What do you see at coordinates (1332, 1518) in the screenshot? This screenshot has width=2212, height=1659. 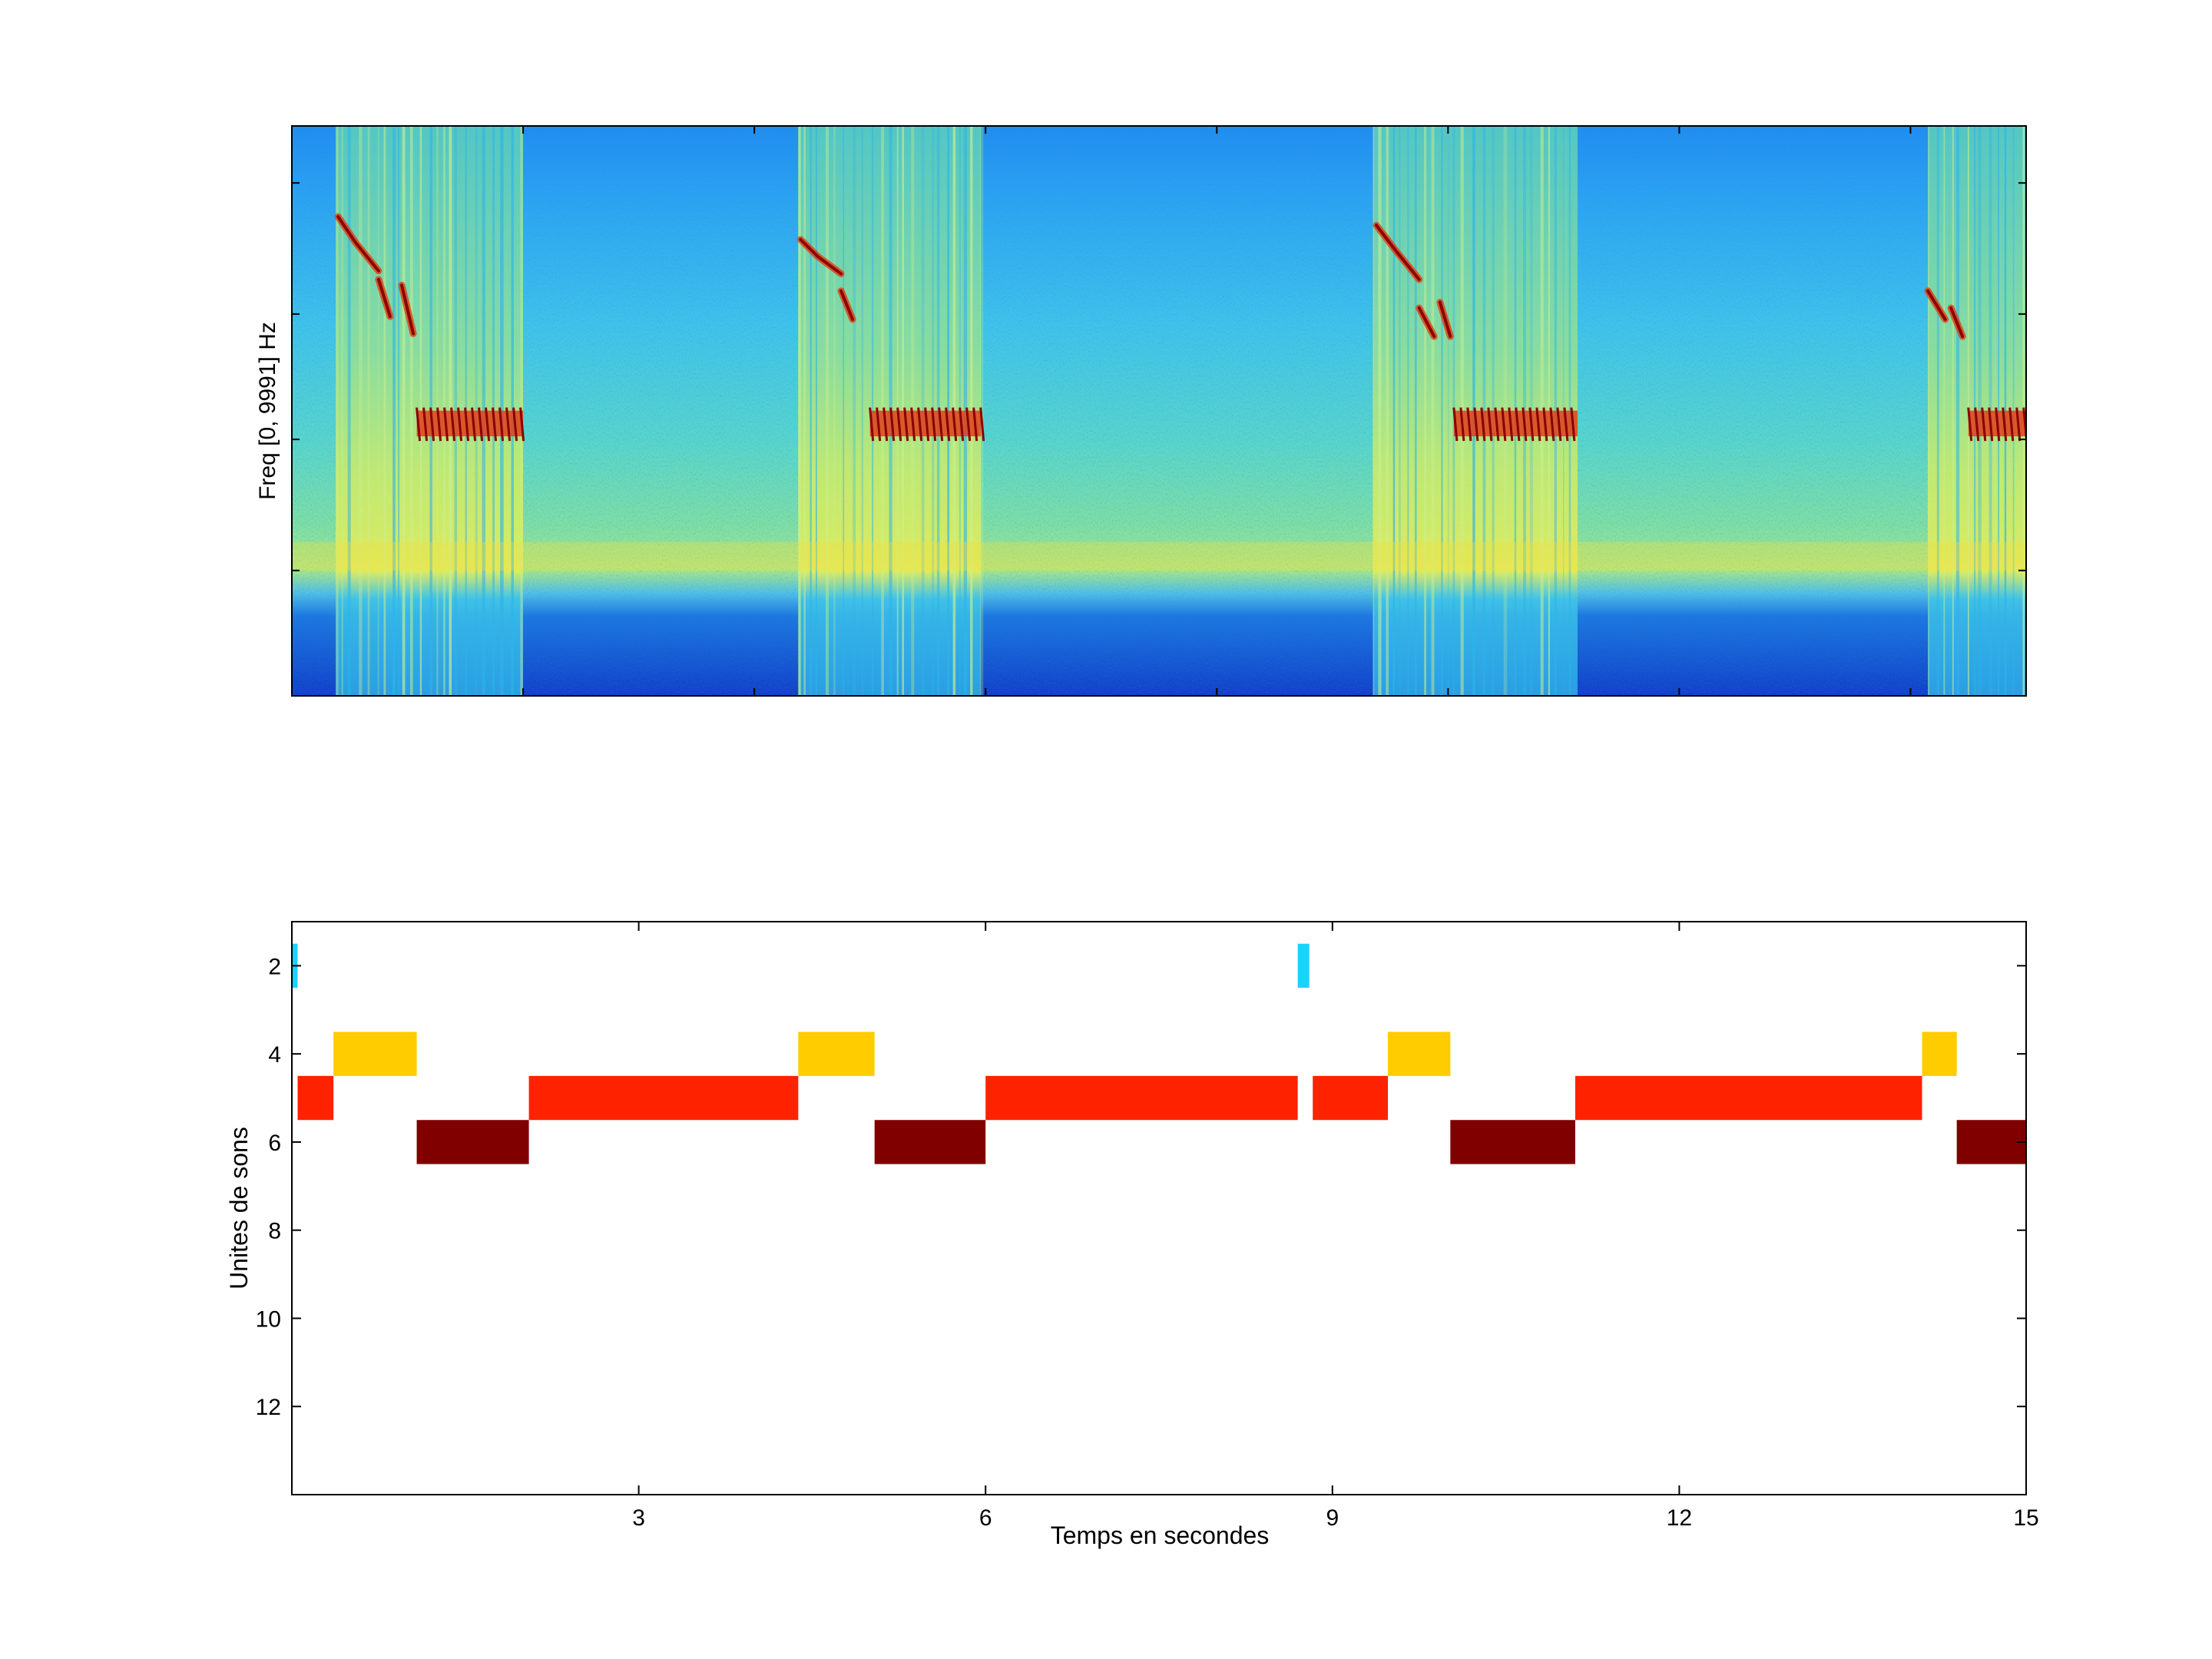 I see `sound-units-x-tick-label: 9` at bounding box center [1332, 1518].